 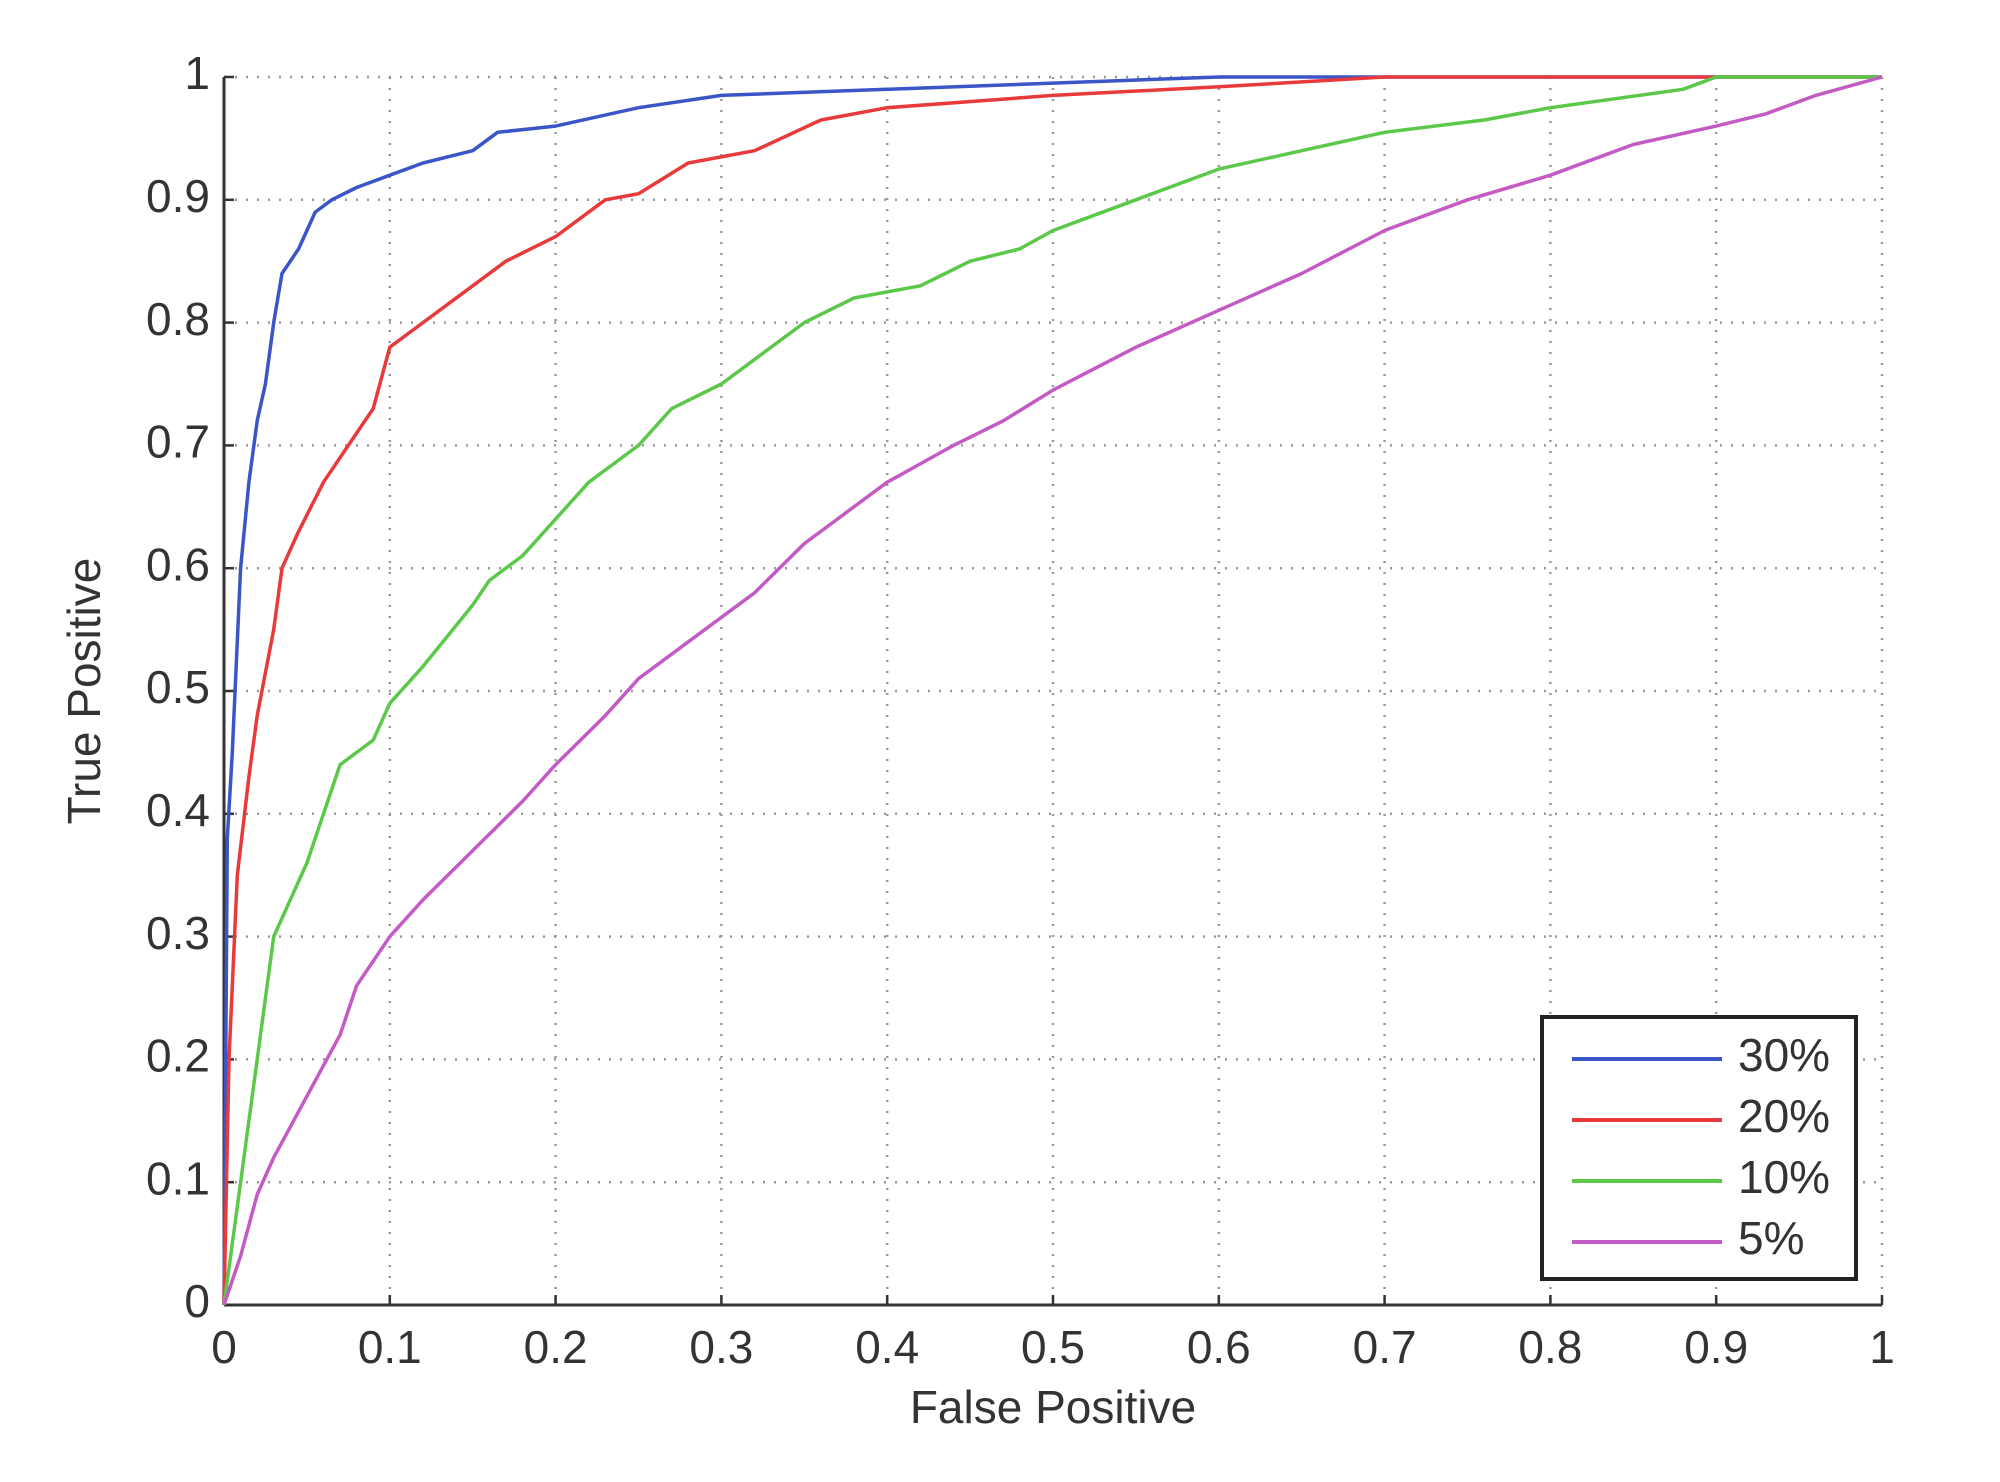 What do you see at coordinates (178, 196) in the screenshot?
I see `y-tick-label: 0.9` at bounding box center [178, 196].